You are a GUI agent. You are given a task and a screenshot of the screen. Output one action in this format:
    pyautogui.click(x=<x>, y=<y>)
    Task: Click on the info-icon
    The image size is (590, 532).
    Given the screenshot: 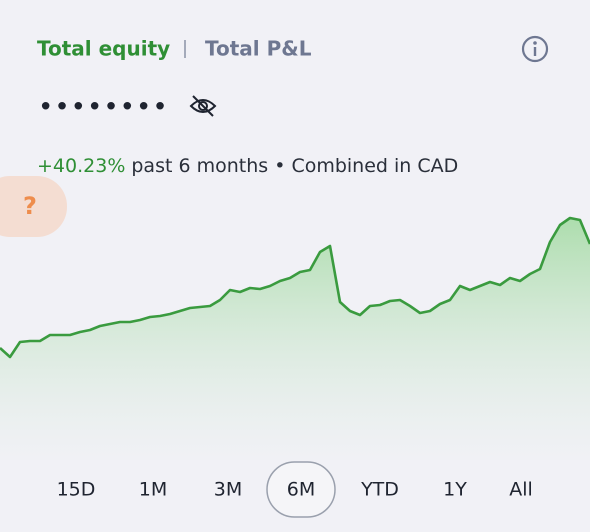 What is the action you would take?
    pyautogui.click(x=535, y=49)
    